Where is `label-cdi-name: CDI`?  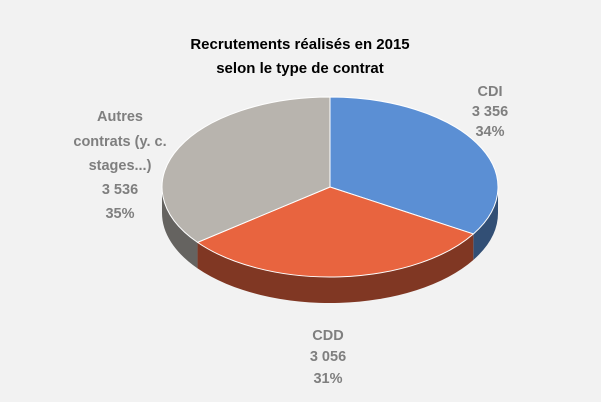 label-cdi-name: CDI is located at coordinates (490, 92).